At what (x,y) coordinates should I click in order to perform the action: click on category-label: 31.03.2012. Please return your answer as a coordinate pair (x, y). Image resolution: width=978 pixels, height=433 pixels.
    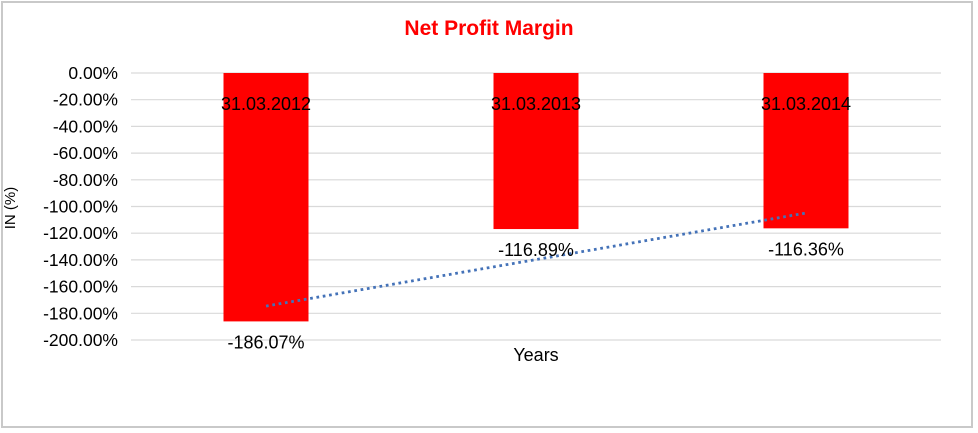
    Looking at the image, I should click on (266, 104).